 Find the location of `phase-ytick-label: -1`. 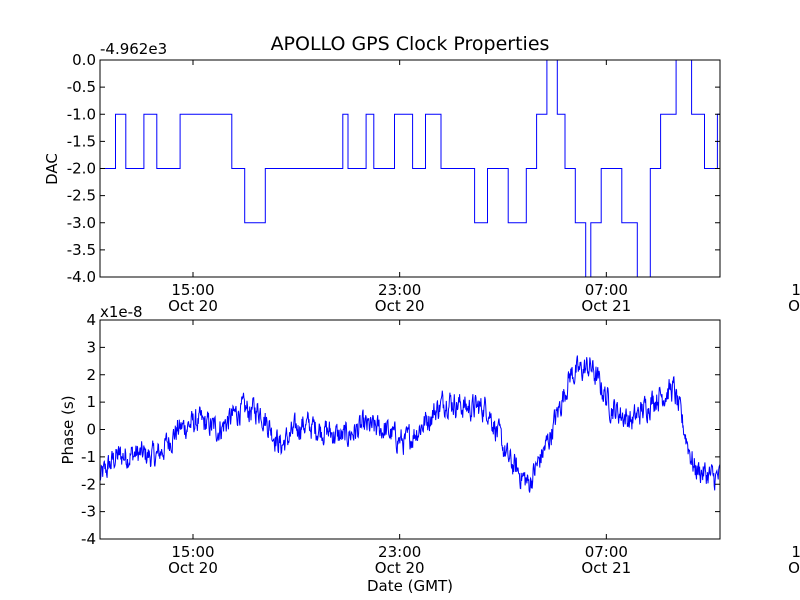

phase-ytick-label: -1 is located at coordinates (88, 457).